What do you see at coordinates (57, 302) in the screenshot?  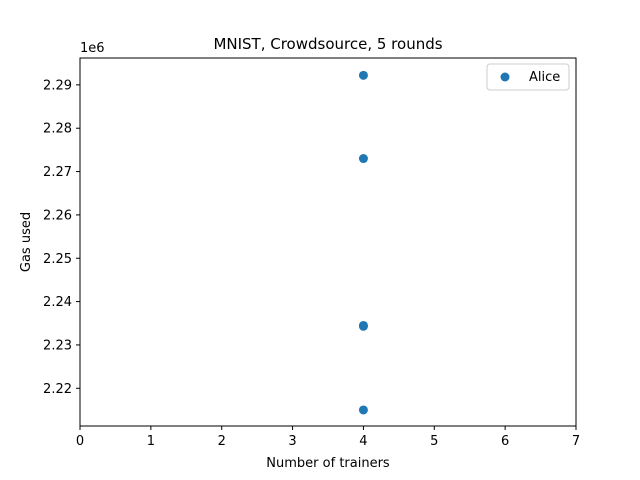 I see `y-tick-label: 2.24` at bounding box center [57, 302].